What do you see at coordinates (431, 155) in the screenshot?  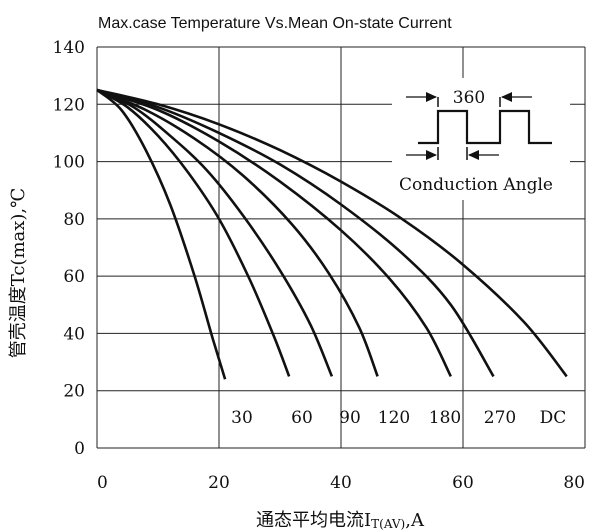 I see `conduction-arrowhead-left` at bounding box center [431, 155].